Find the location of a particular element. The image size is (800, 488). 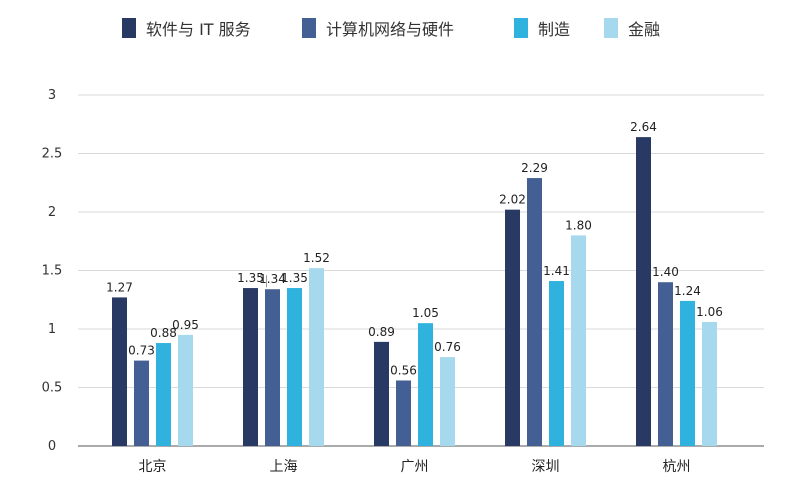

y-tick-label: 1.5 is located at coordinates (52, 271).